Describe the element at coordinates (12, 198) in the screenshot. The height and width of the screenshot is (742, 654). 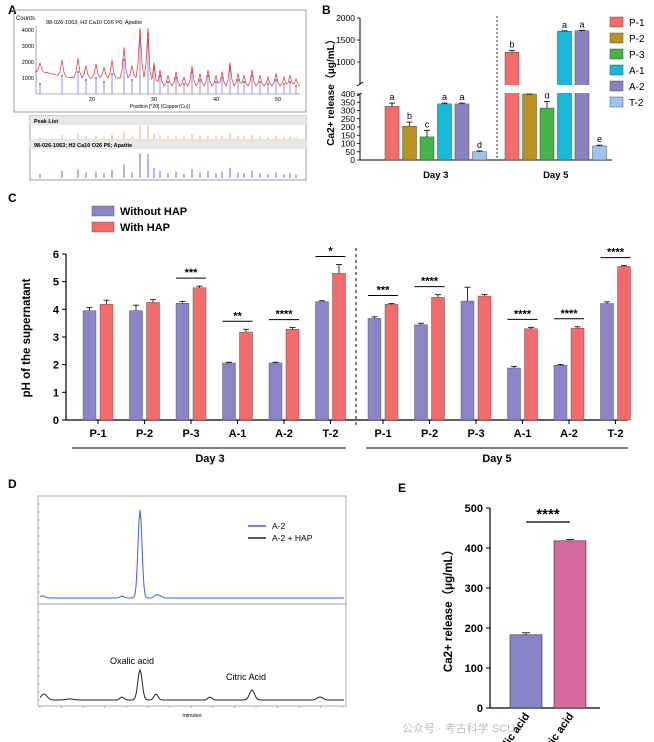
I see `panel-letter-c: C` at that location.